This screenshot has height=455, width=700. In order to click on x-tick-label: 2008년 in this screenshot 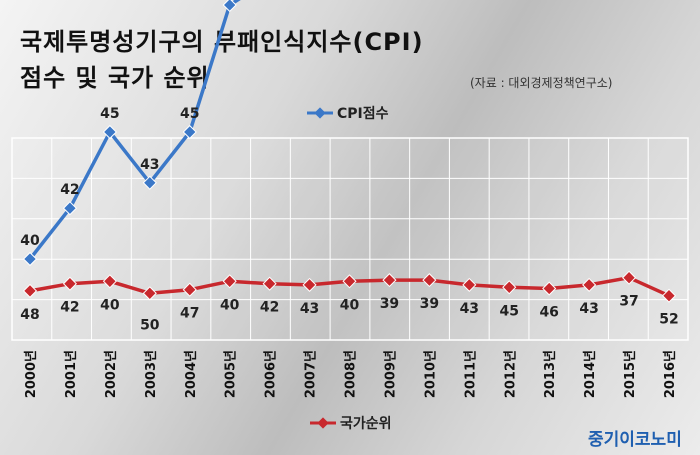, I will do `click(351, 374)`.